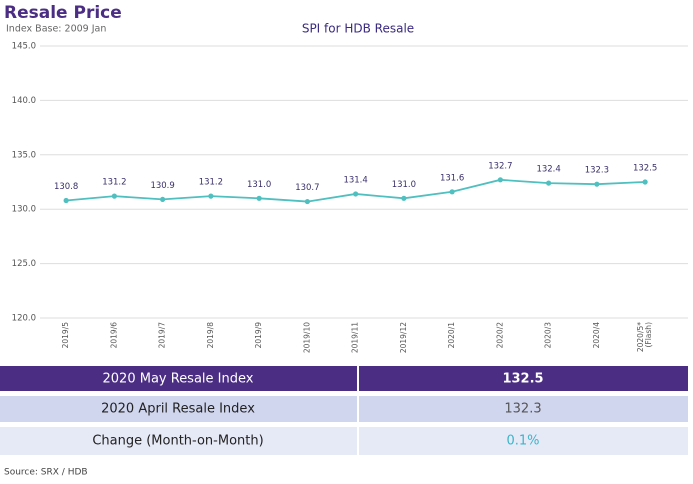  I want to click on page-subtitle: Index Base: 2009 Jan, so click(56, 29).